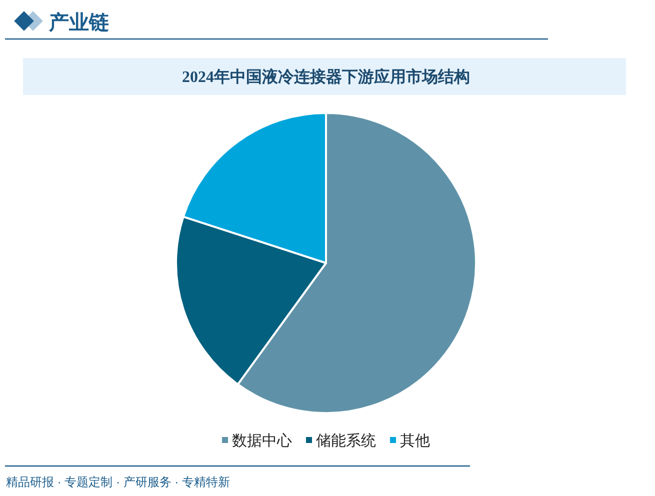  Describe the element at coordinates (79, 23) in the screenshot. I see `annotation: 产业链` at that location.